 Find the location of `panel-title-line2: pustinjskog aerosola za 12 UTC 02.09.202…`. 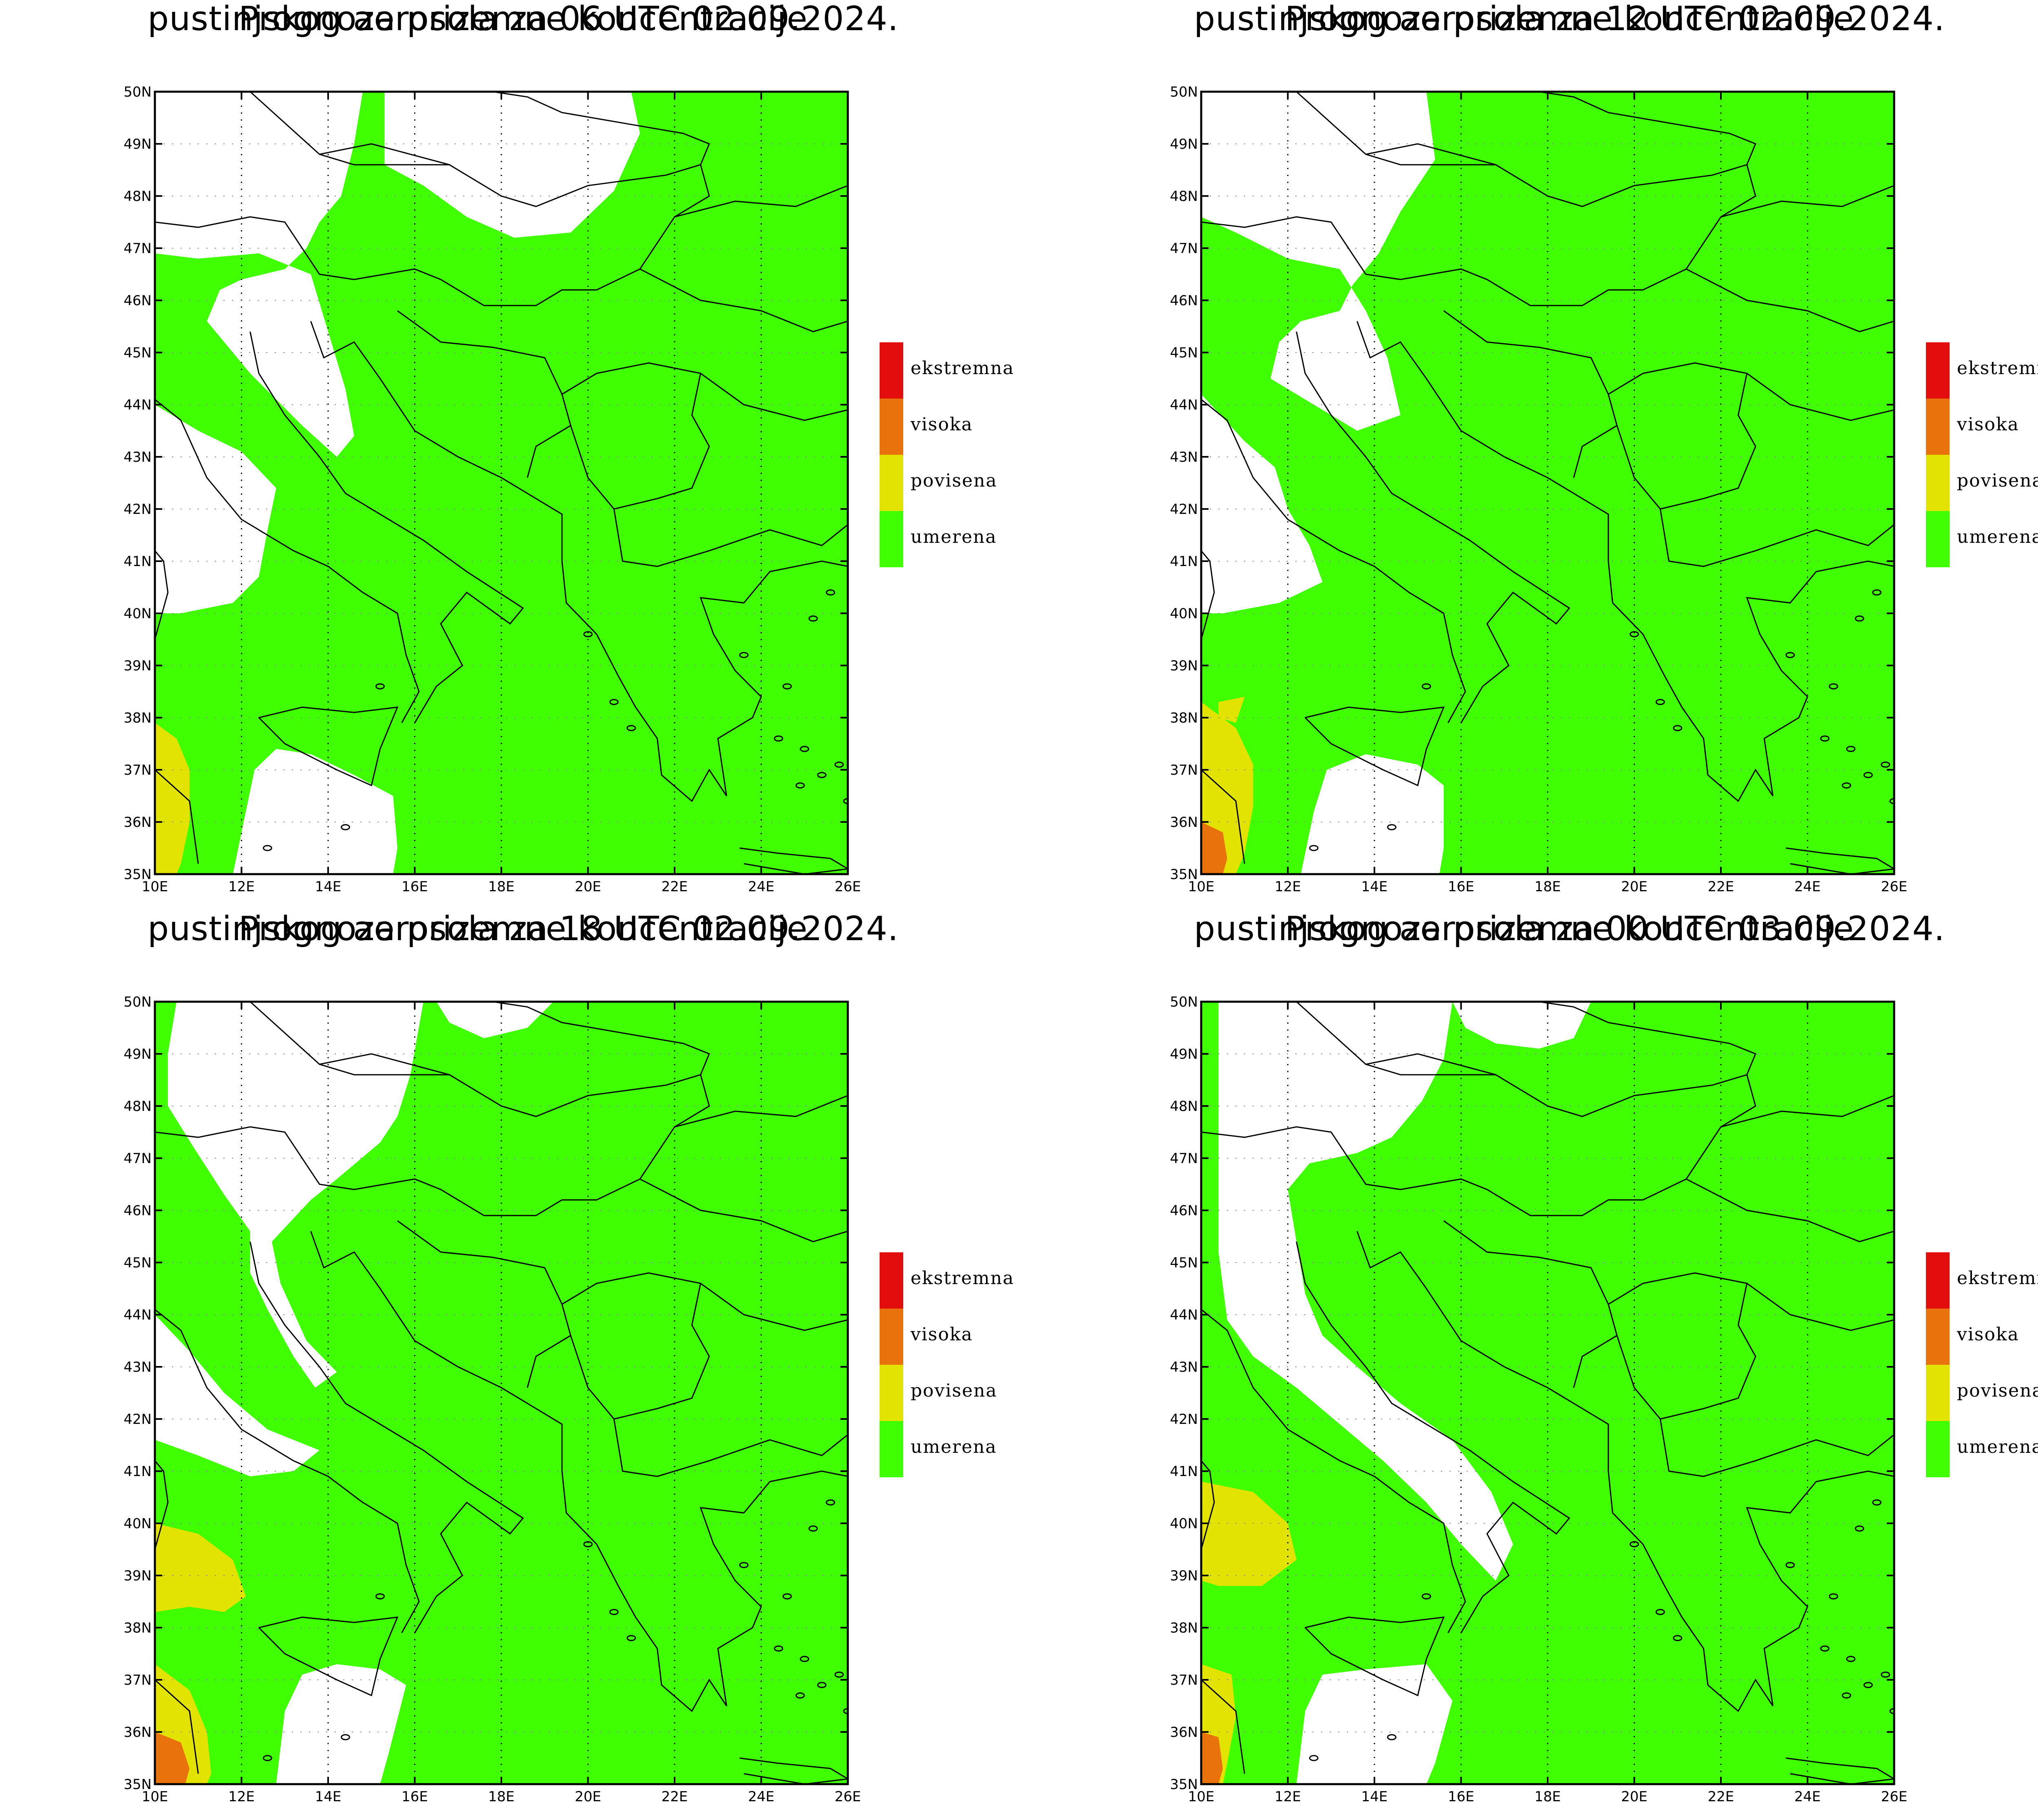

panel-title-line2: pustinjskog aerosola za 12 UTC 02.09.202… is located at coordinates (1570, 19).